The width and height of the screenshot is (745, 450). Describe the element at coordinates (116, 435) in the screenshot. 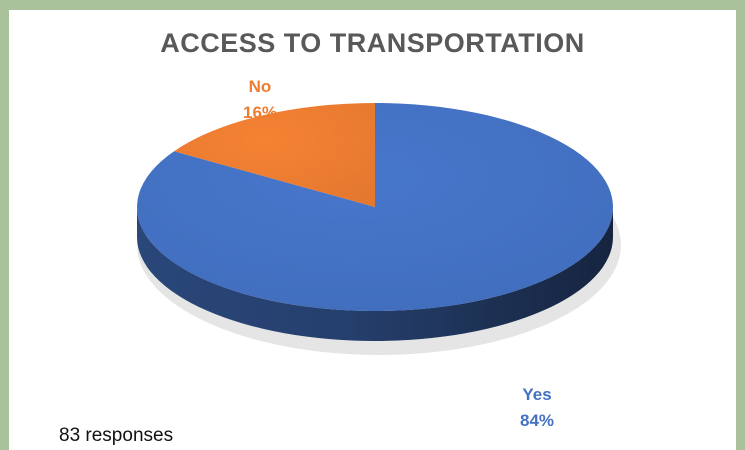

I see `responses-count: 83 responses` at that location.